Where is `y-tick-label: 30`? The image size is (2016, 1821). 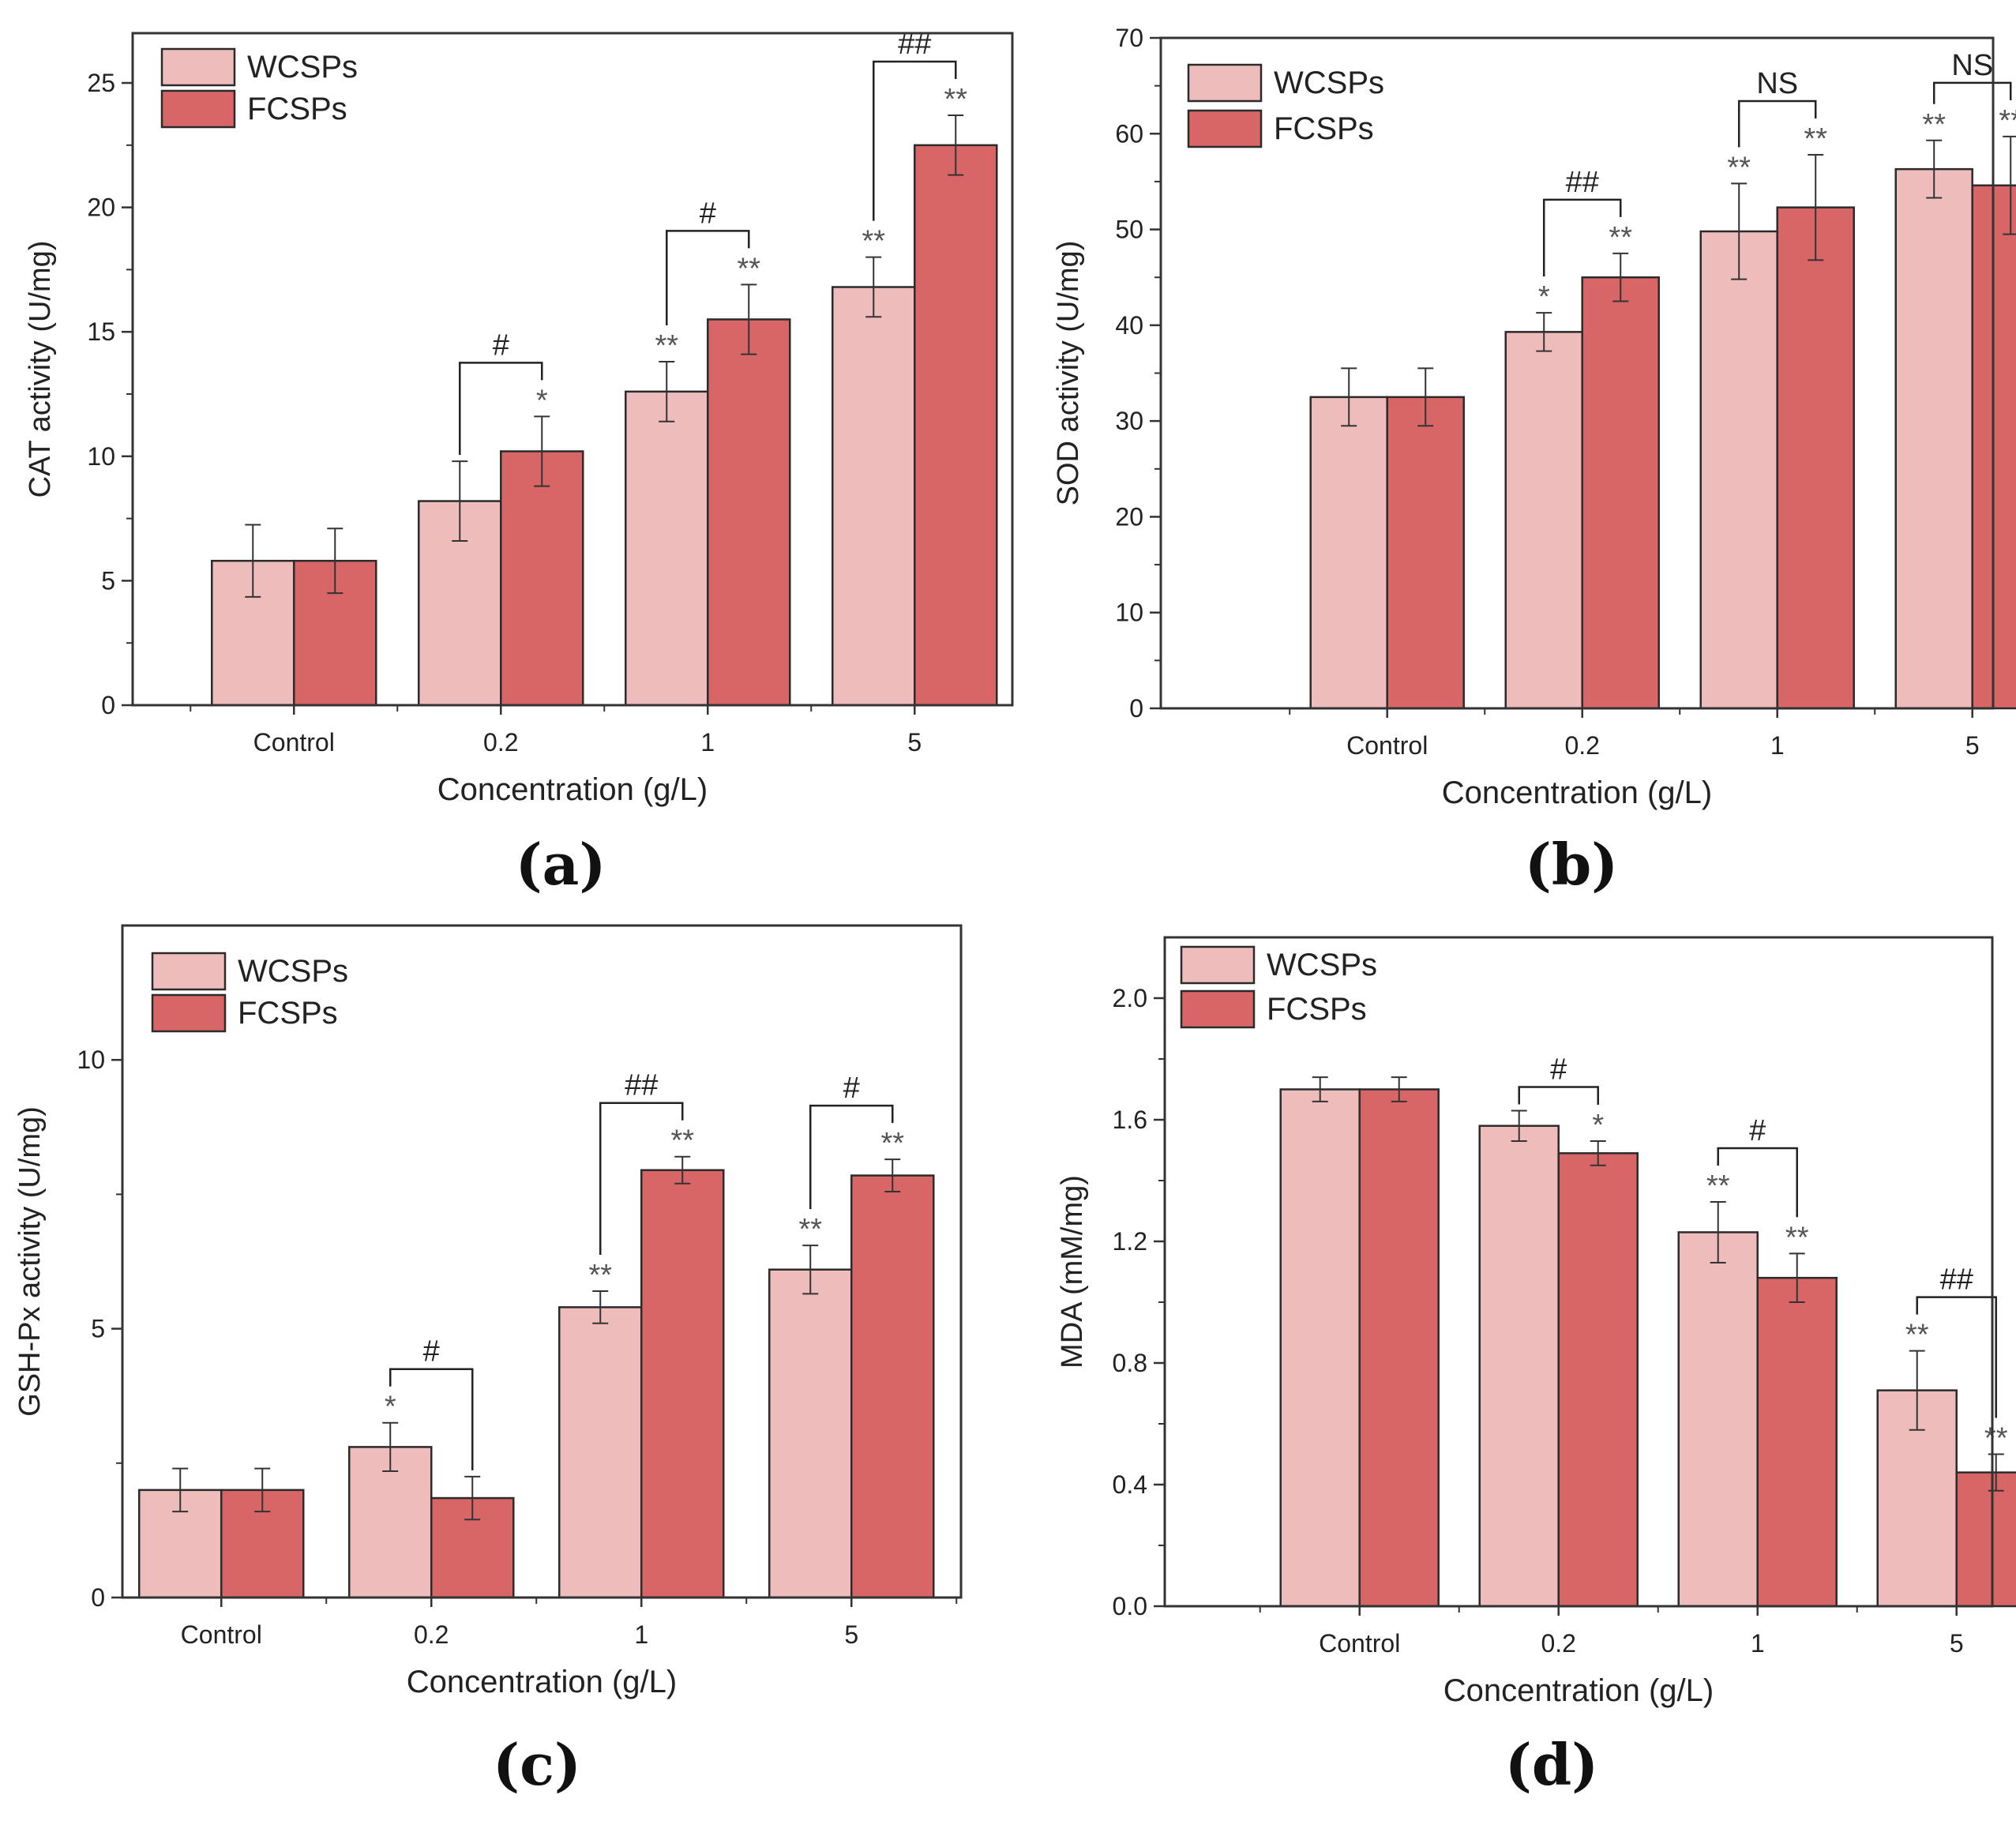
y-tick-label: 30 is located at coordinates (1129, 421).